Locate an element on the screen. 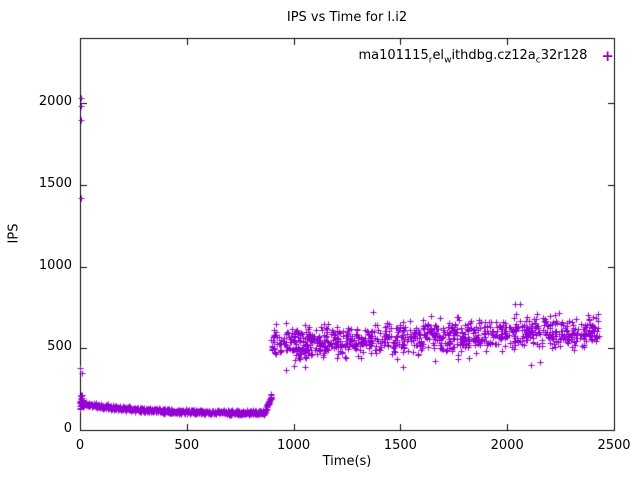 Image resolution: width=640 pixels, height=480 pixels. x-tick-label: 0 is located at coordinates (80, 445).